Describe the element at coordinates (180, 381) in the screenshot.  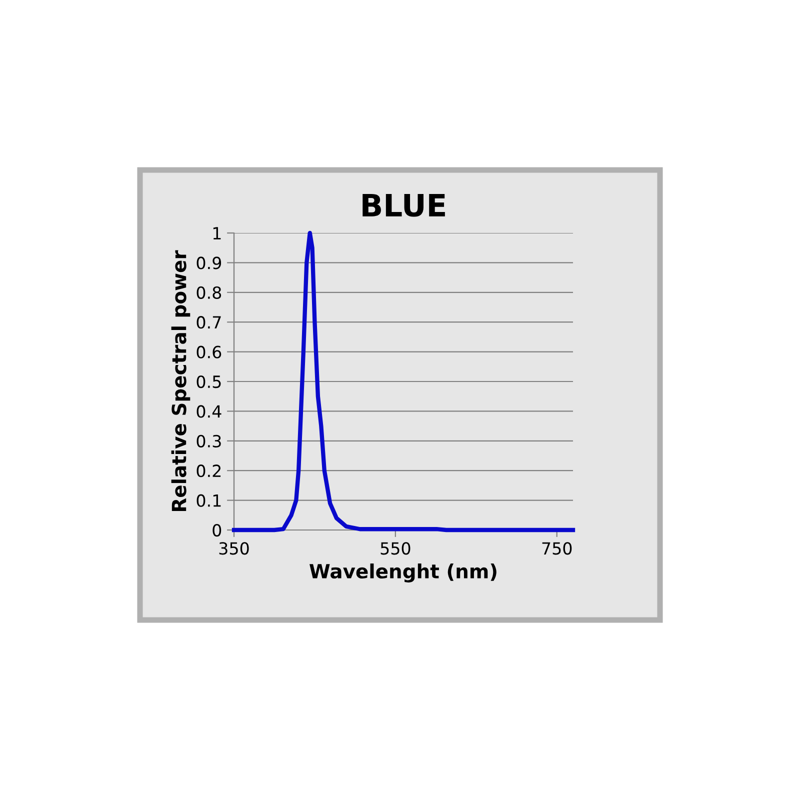
I see `y-axis-title: Relative Spectral power` at that location.